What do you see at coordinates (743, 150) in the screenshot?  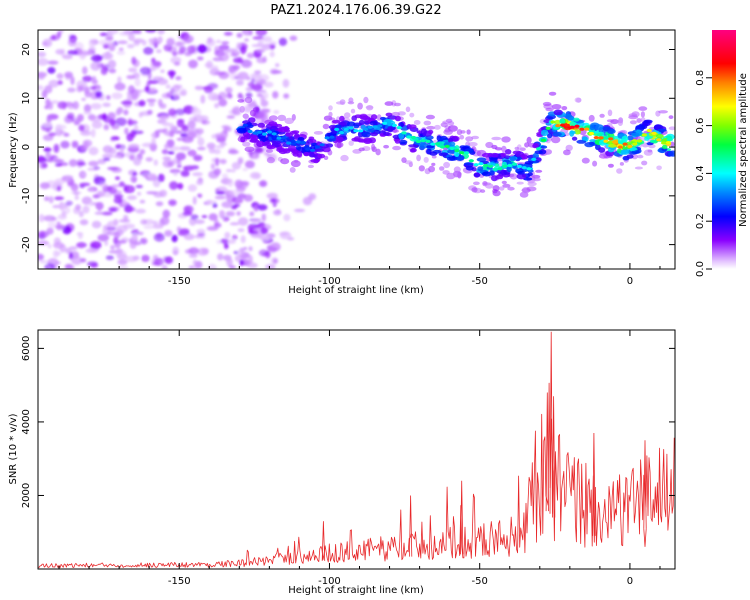 I see `colorbar-label: Normalized spectral amplitude` at bounding box center [743, 150].